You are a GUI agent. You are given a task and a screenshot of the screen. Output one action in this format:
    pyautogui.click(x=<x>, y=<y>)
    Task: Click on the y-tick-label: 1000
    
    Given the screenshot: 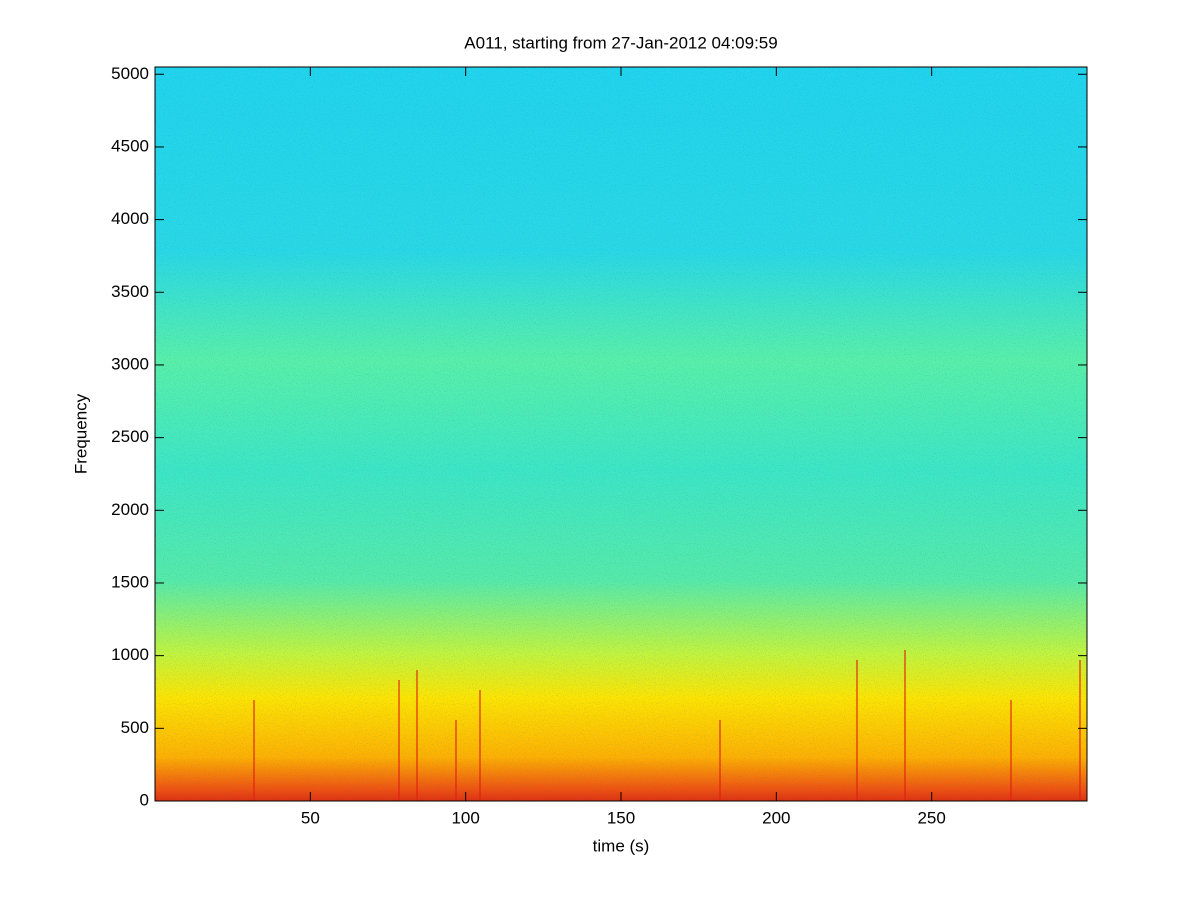 What is the action you would take?
    pyautogui.click(x=130, y=654)
    